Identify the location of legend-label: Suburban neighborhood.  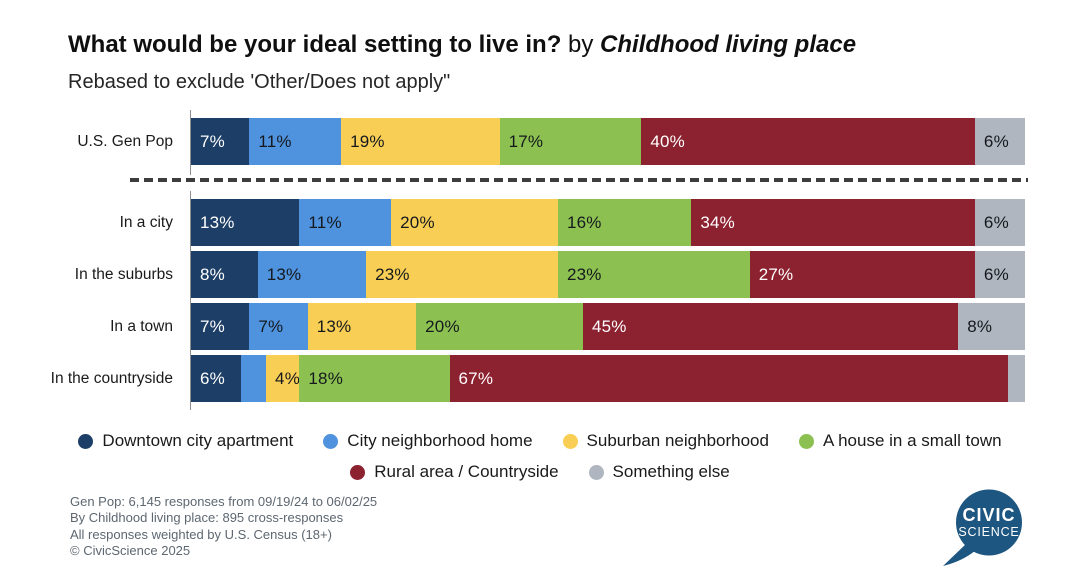
(677, 440).